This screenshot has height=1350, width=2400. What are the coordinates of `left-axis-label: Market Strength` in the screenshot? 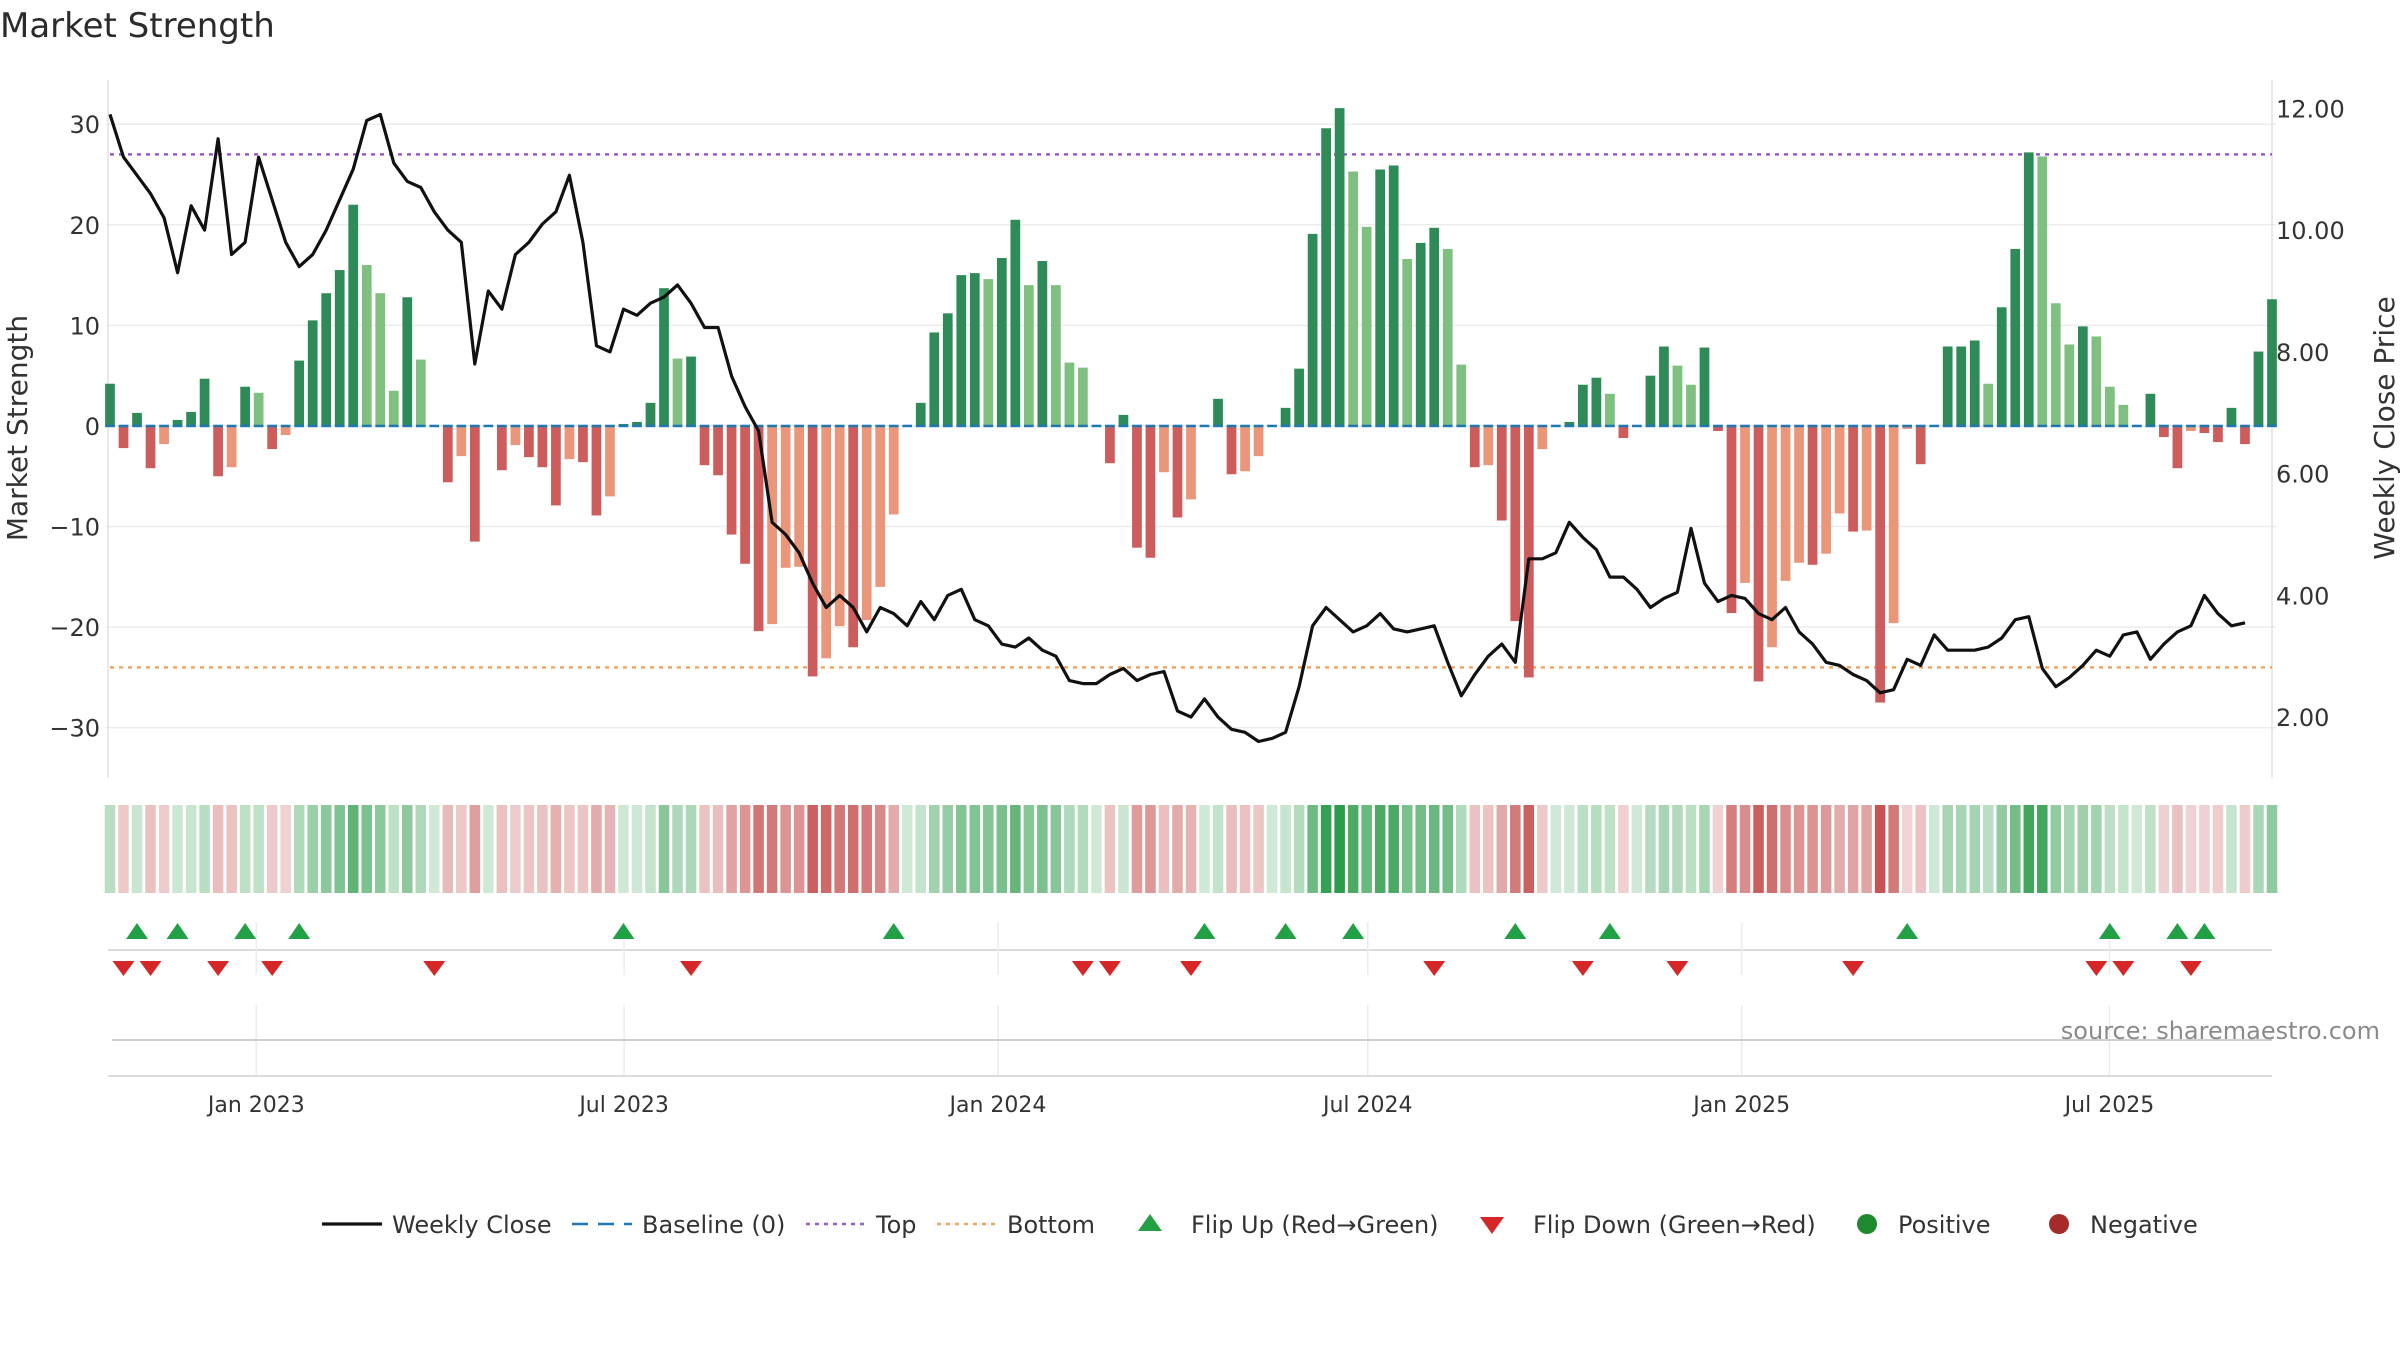 It's located at (17, 428).